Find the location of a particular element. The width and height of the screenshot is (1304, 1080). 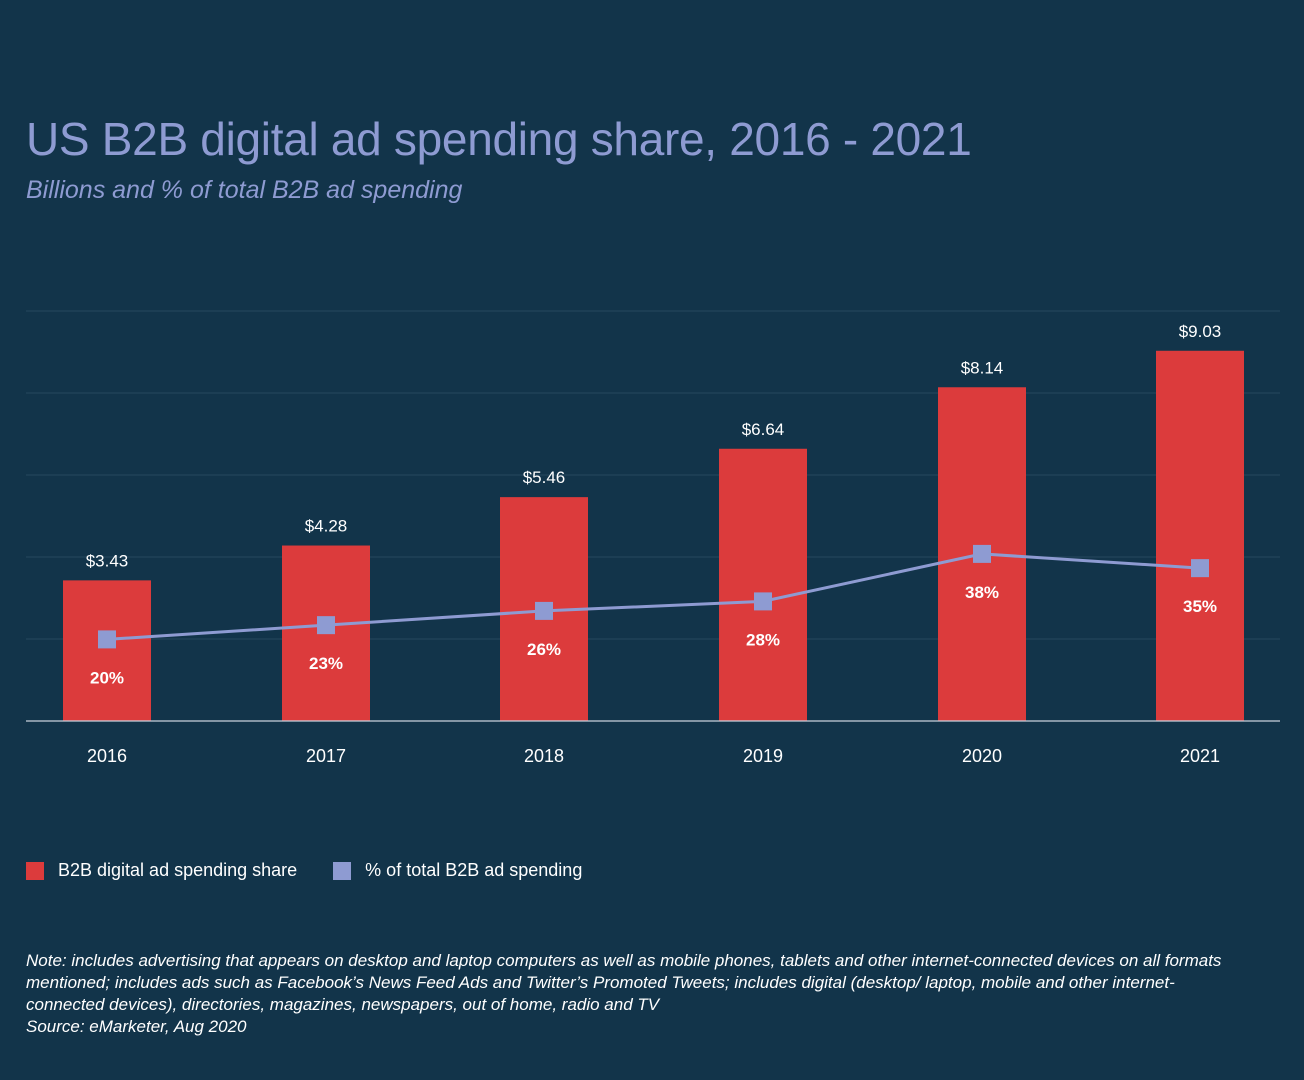

x-tick-label: 2020 is located at coordinates (982, 756).